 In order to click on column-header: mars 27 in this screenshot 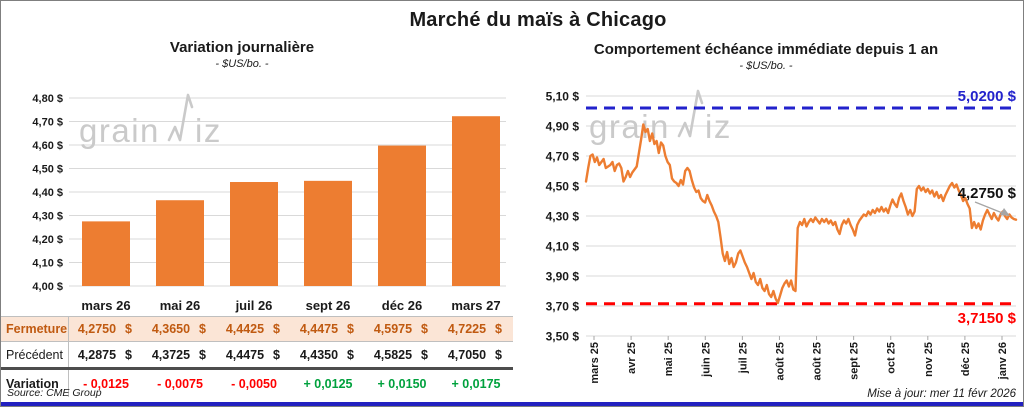, I will do `click(476, 305)`.